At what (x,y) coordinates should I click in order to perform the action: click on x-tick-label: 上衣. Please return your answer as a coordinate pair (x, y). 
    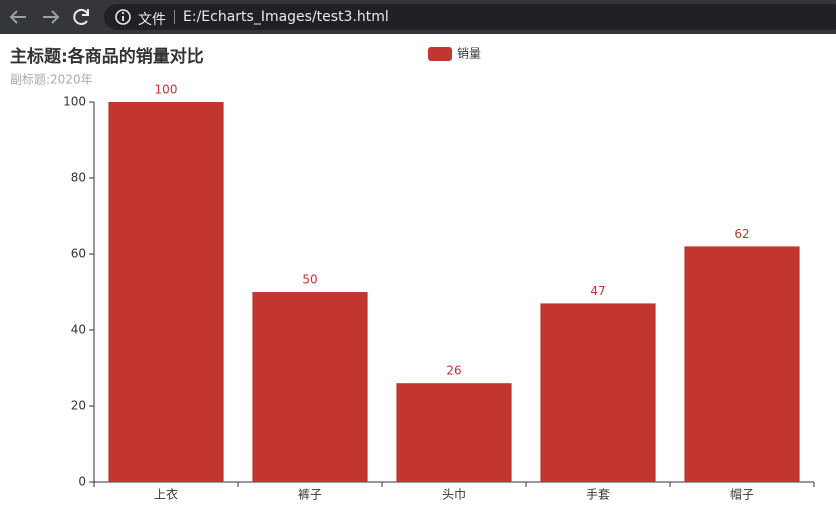
    Looking at the image, I should click on (166, 494).